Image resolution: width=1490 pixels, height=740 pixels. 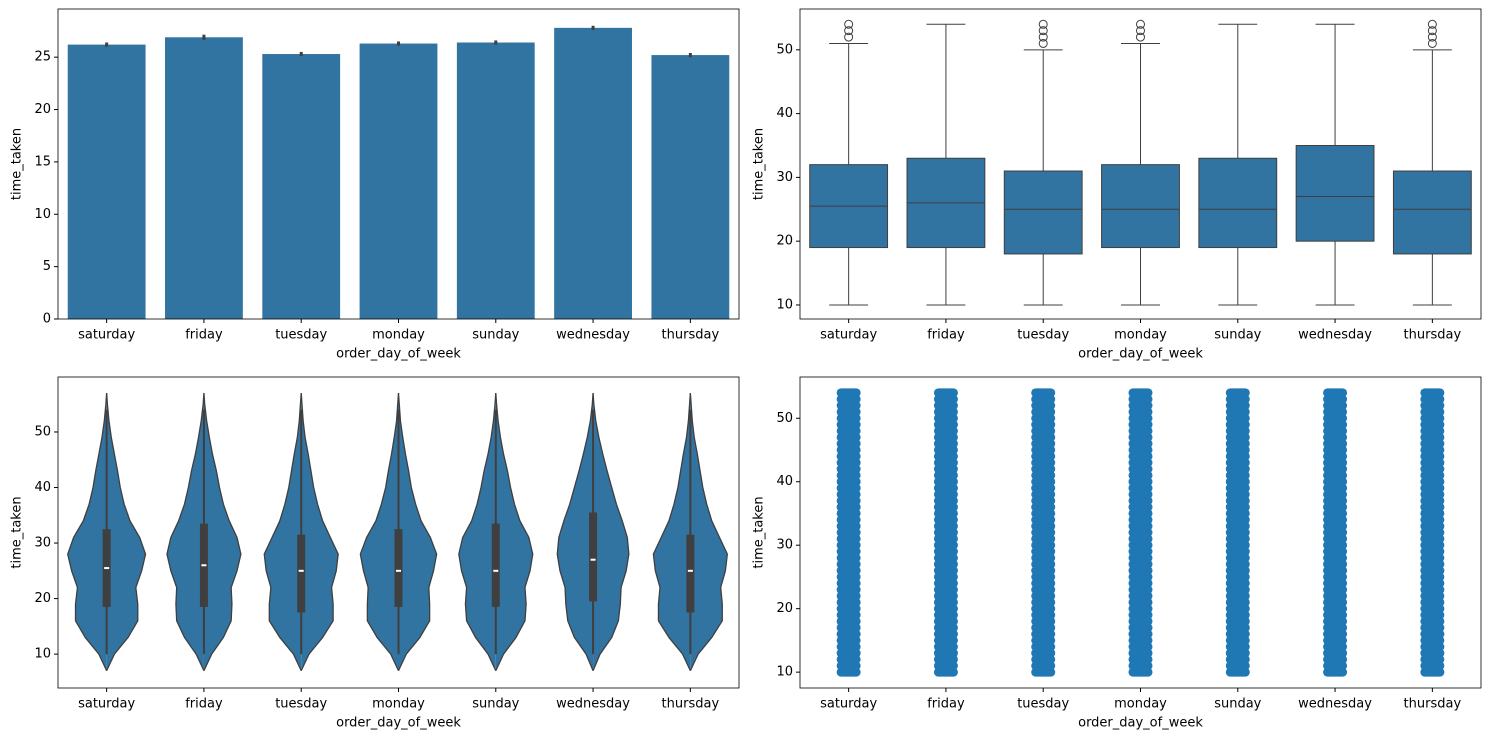 I want to click on y-tick-label: 25, so click(x=42, y=57).